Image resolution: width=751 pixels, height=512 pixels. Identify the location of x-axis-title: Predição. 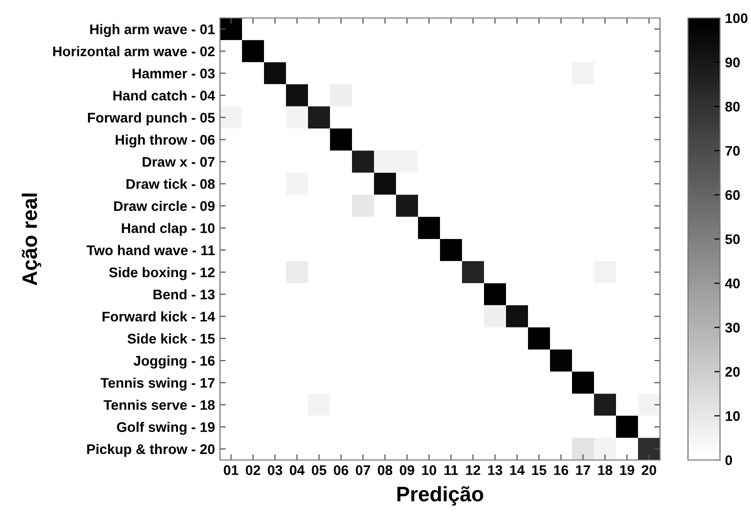
(440, 496).